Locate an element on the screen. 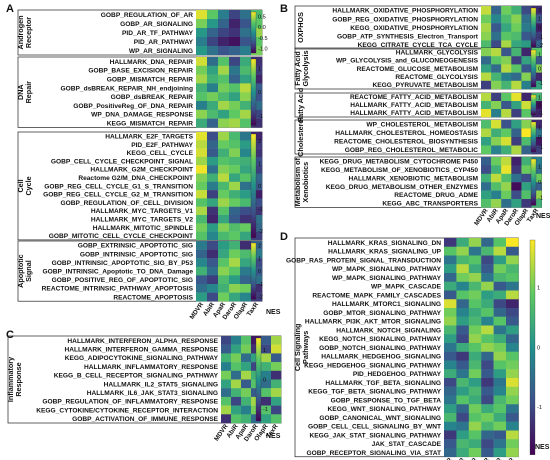 The width and height of the screenshot is (550, 460). group-label-line: Inflammatory is located at coordinates (10, 379).